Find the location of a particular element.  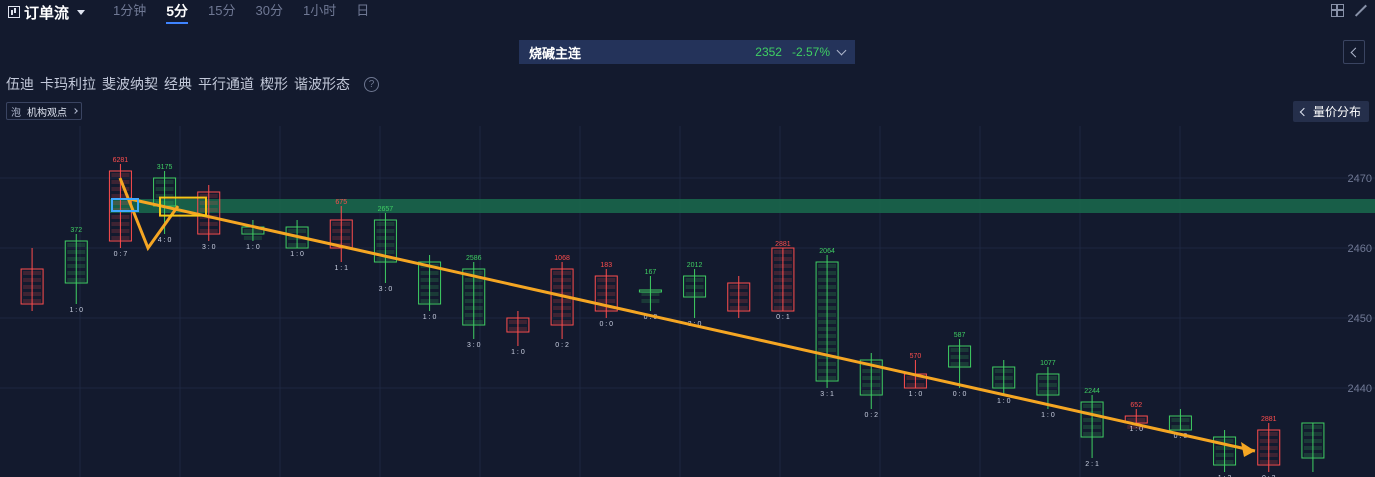

candle-ratio-label: 1 : 3 is located at coordinates (1225, 476).